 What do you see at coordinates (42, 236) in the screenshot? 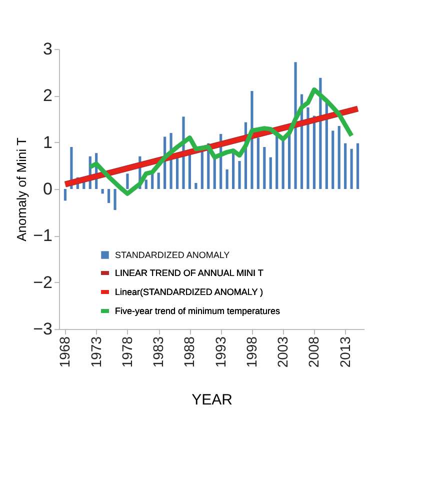
I see `y-tick-label: −1` at bounding box center [42, 236].